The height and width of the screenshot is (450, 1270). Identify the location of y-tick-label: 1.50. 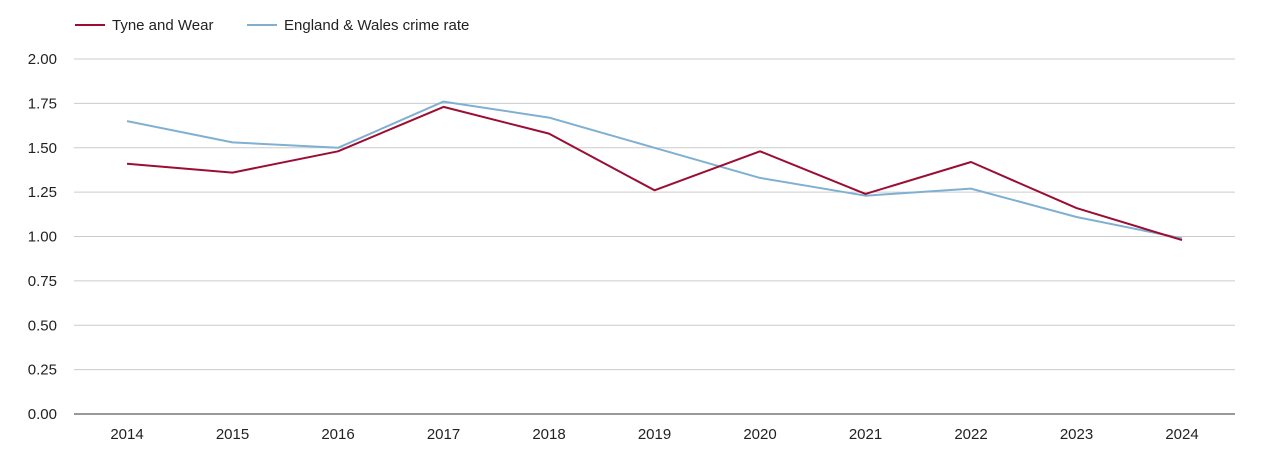
(42, 148).